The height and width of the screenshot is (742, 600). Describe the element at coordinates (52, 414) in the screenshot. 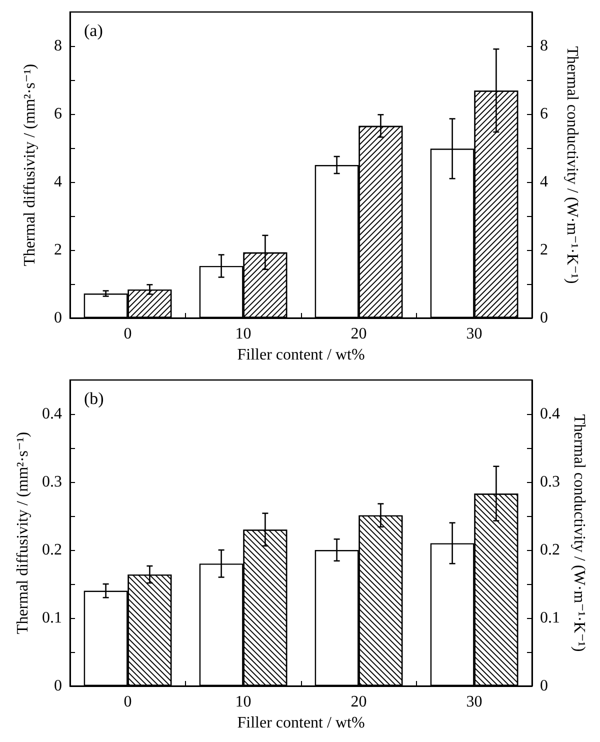

I see `y-tick-label: 0.4` at that location.